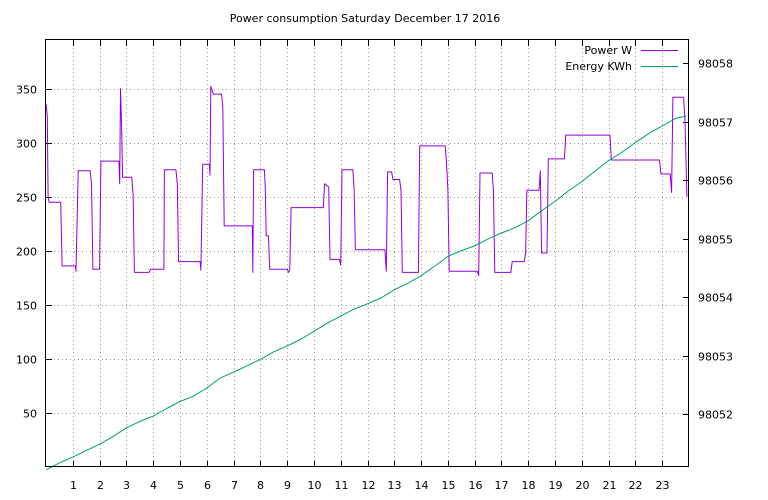 Image resolution: width=768 pixels, height=500 pixels. I want to click on y-tick-label: 350, so click(26, 90).